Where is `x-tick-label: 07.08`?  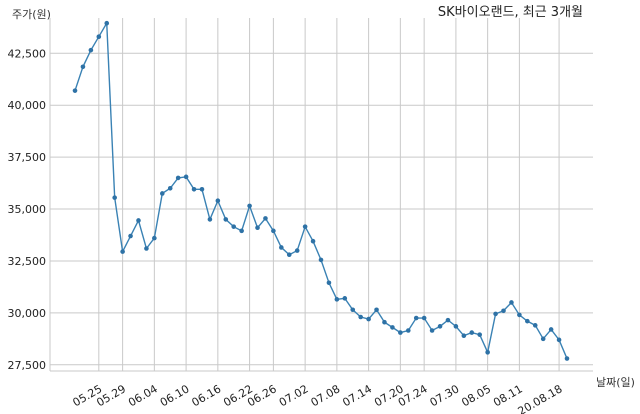 x-tick-label: 07.08 is located at coordinates (326, 395).